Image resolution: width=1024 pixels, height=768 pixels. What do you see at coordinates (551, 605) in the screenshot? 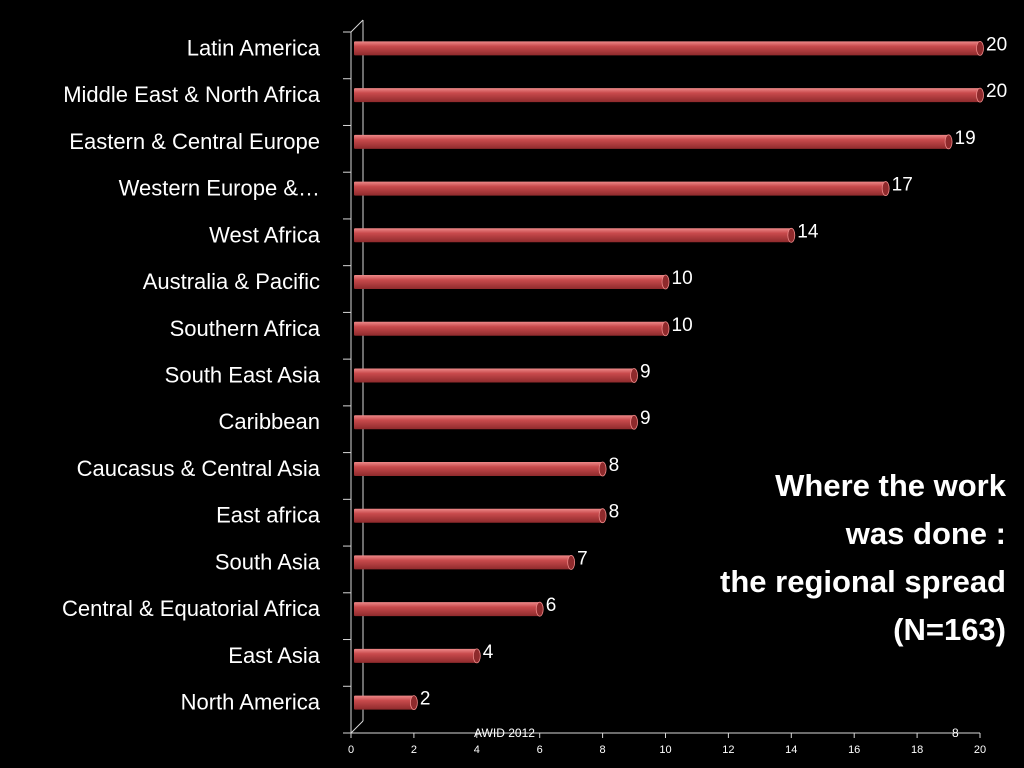
I see `data-label: 6` at bounding box center [551, 605].